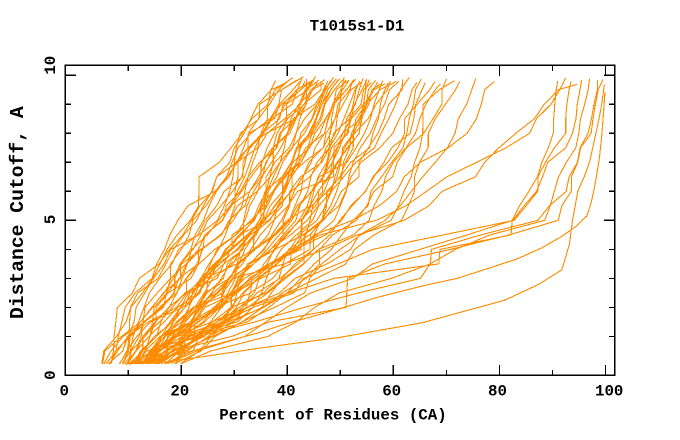 The width and height of the screenshot is (680, 440). I want to click on svg-text: 40, so click(286, 391).